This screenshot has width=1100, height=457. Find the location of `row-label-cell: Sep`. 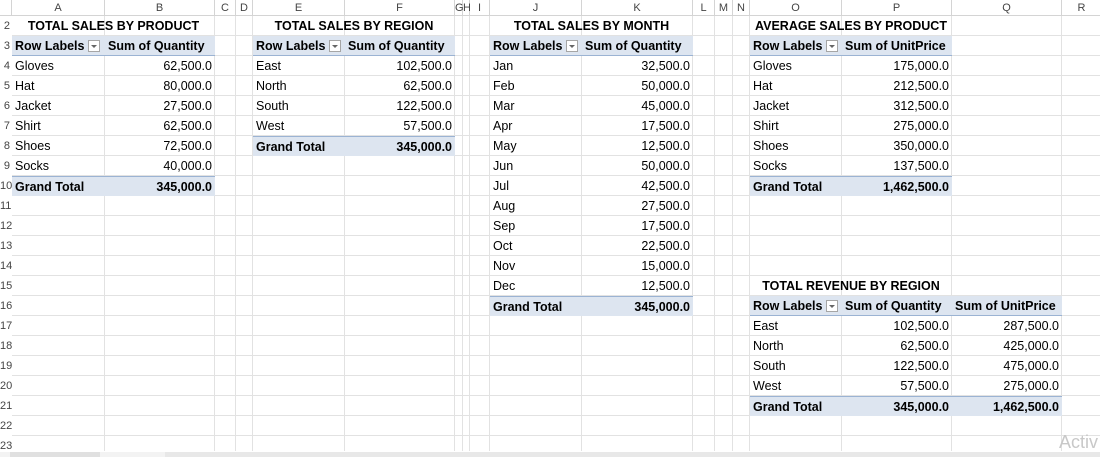

row-label-cell: Sep is located at coordinates (504, 226).